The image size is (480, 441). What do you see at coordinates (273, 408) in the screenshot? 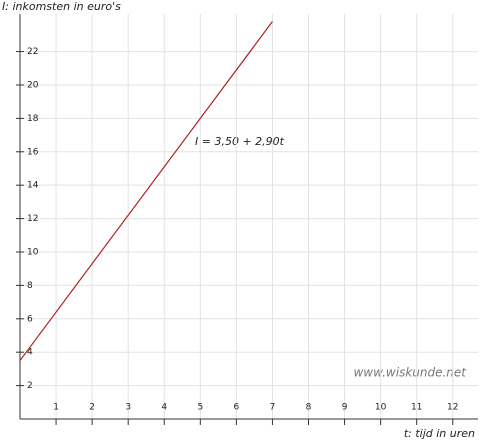
I see `x-tick-label: 7` at bounding box center [273, 408].